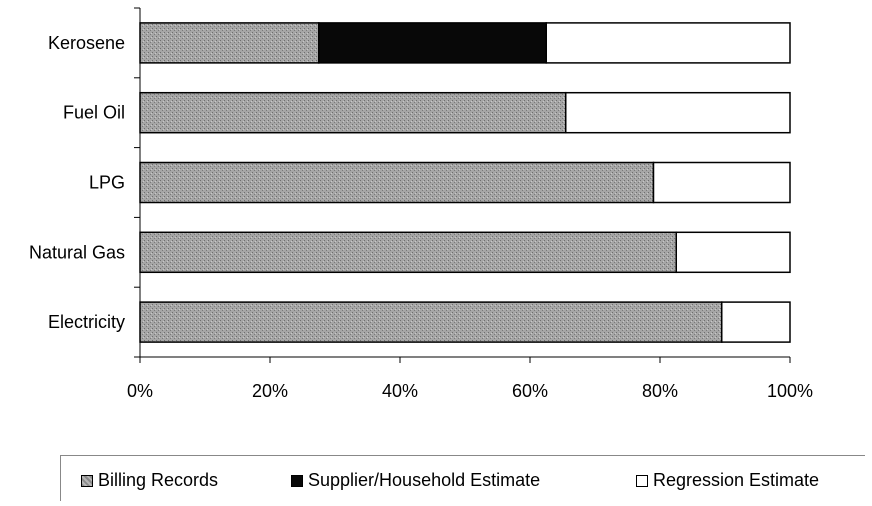 This screenshot has height=506, width=872. What do you see at coordinates (431, 322) in the screenshot?
I see `bar-electricity-billing-records` at bounding box center [431, 322].